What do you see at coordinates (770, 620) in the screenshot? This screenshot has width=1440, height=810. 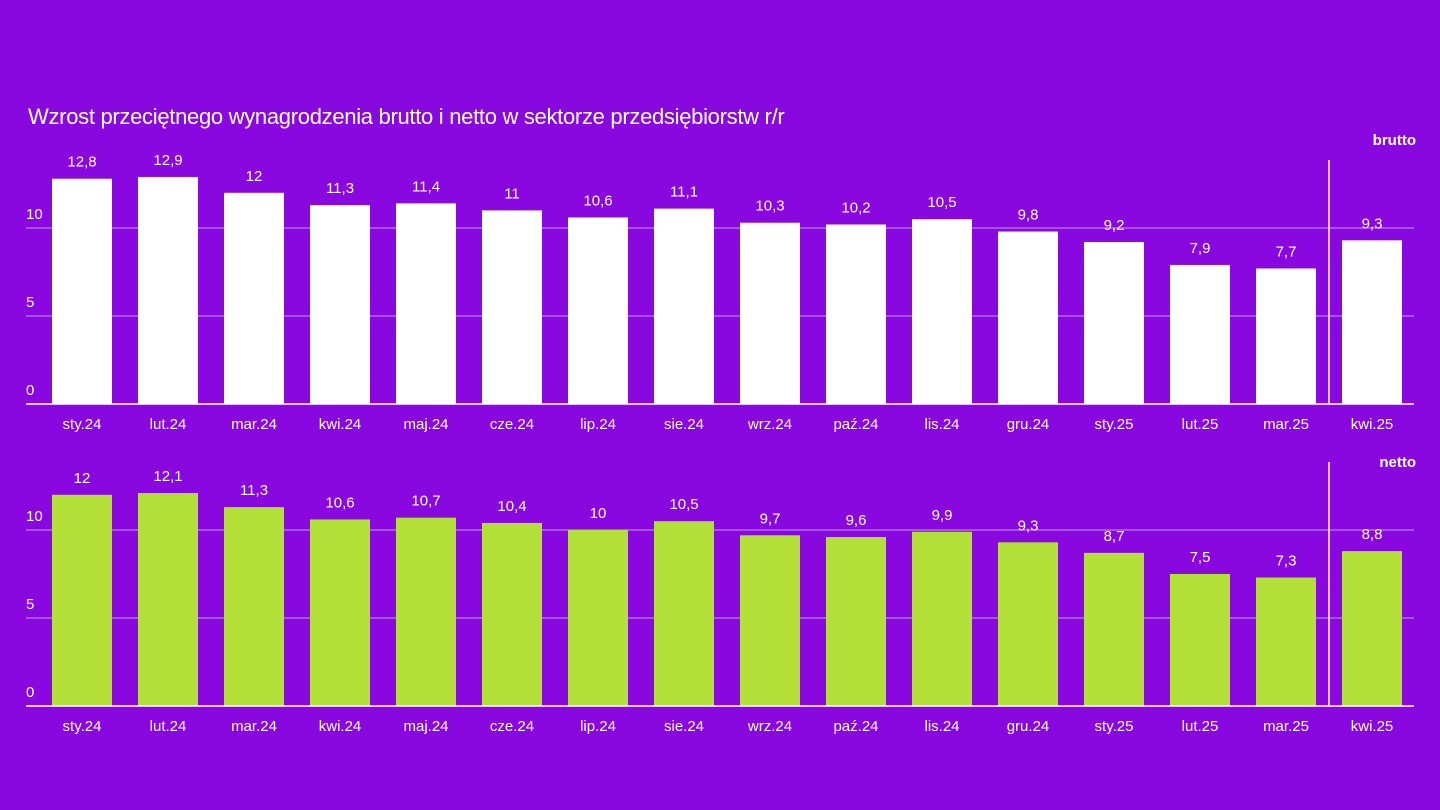 I see `netto-bar-wrz.24` at bounding box center [770, 620].